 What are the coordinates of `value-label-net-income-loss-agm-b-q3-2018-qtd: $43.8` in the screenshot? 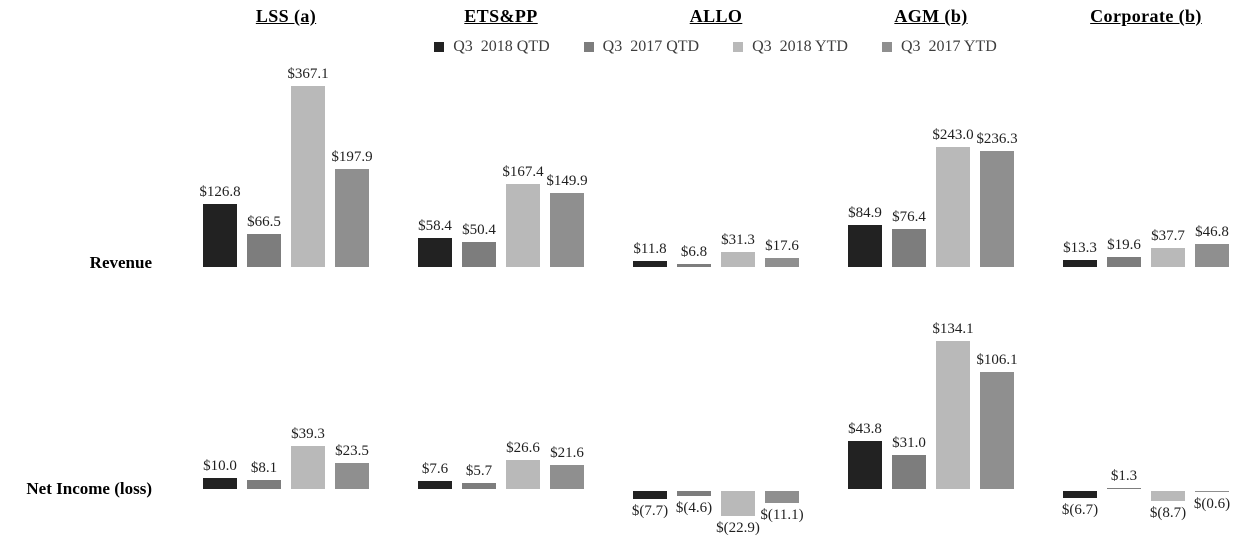 It's located at (865, 428).